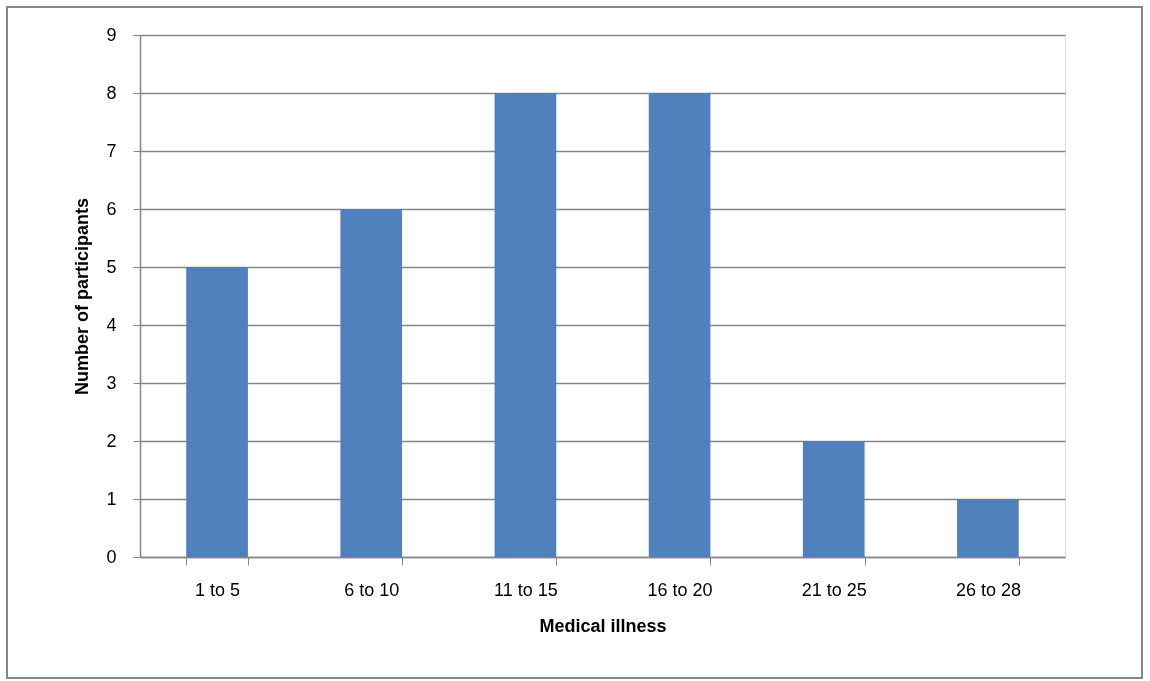  Describe the element at coordinates (680, 589) in the screenshot. I see `x-tick-label: 16 to 20` at that location.